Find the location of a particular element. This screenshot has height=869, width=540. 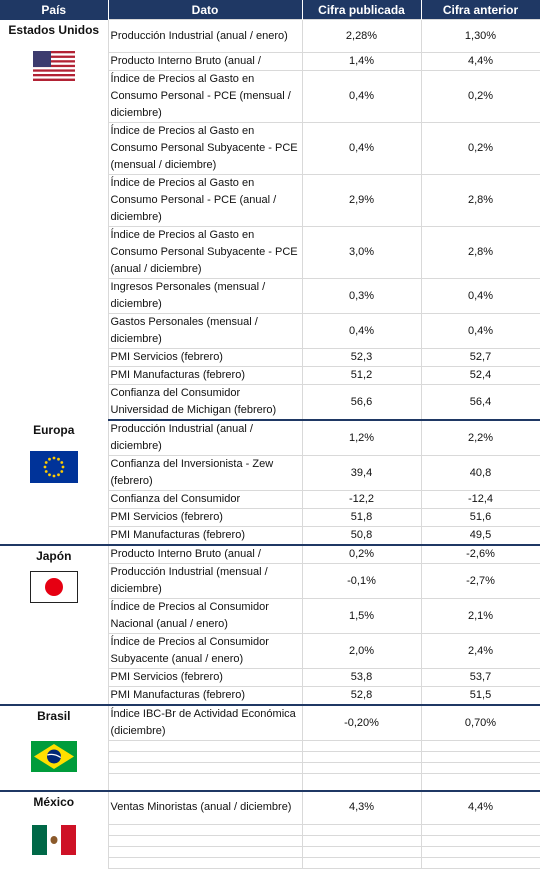

eu-flag-icon is located at coordinates (53, 467).